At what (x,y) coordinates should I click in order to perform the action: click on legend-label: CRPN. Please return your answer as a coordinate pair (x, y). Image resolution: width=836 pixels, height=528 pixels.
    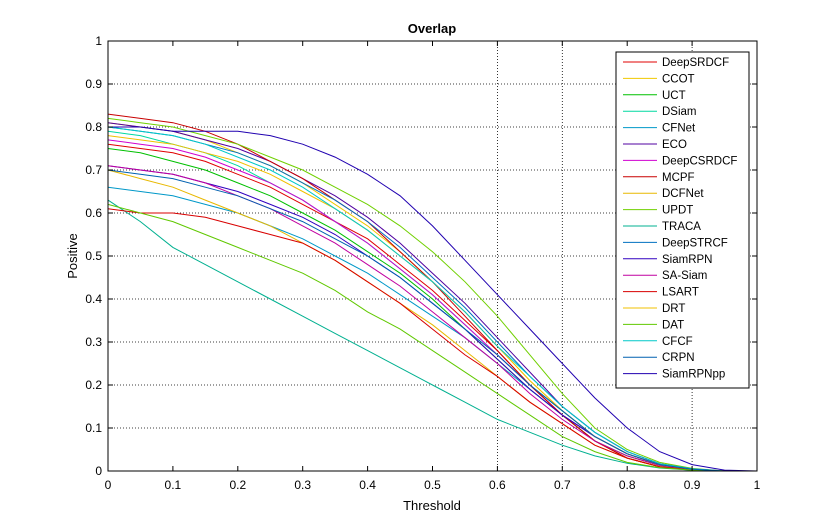
    Looking at the image, I should click on (678, 358).